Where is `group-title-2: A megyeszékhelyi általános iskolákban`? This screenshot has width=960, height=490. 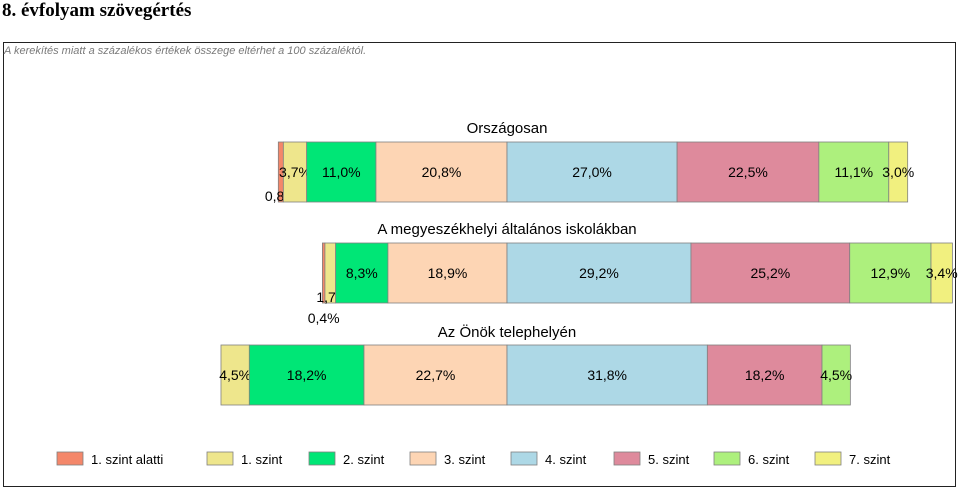
group-title-2: A megyeszékhelyi általános iskolákban is located at coordinates (506, 229).